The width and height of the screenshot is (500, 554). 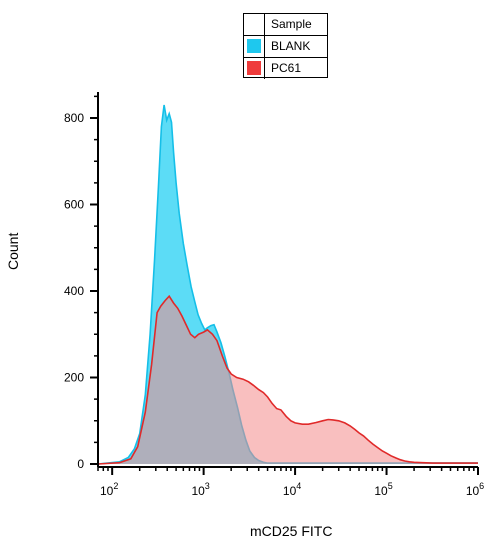 What do you see at coordinates (254, 68) in the screenshot?
I see `legend-swatch-pc61` at bounding box center [254, 68].